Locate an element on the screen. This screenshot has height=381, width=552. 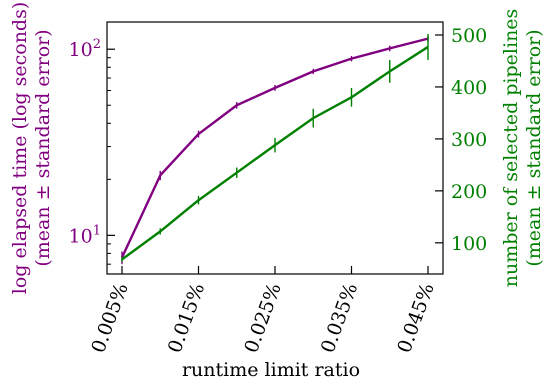
left-axis-labels: 10¹ 10² is located at coordinates (92, 151).